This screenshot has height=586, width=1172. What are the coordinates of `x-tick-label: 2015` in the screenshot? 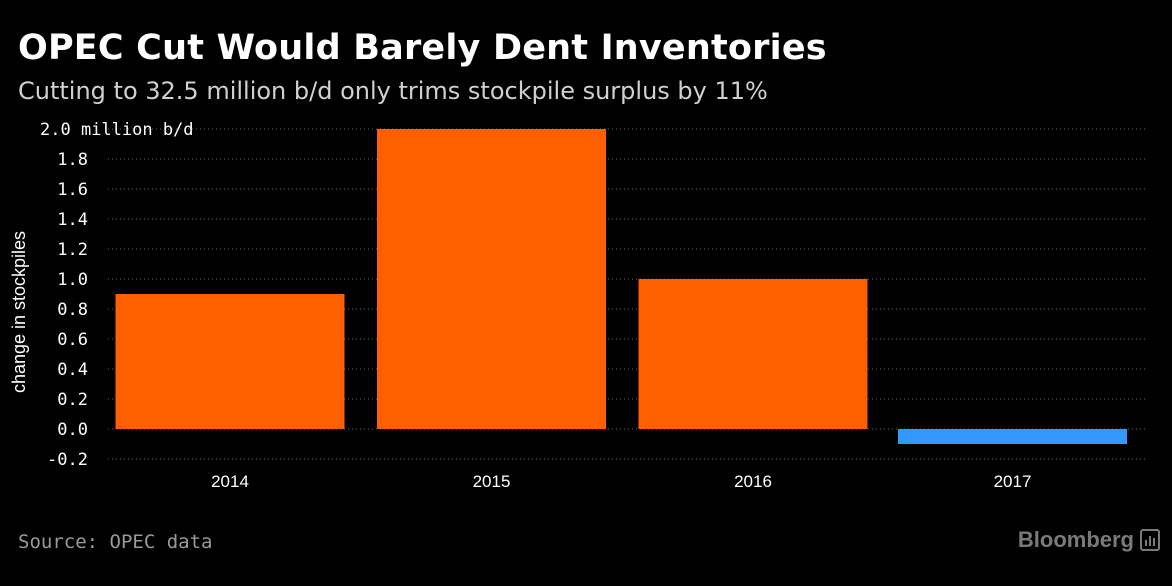 It's located at (492, 481).